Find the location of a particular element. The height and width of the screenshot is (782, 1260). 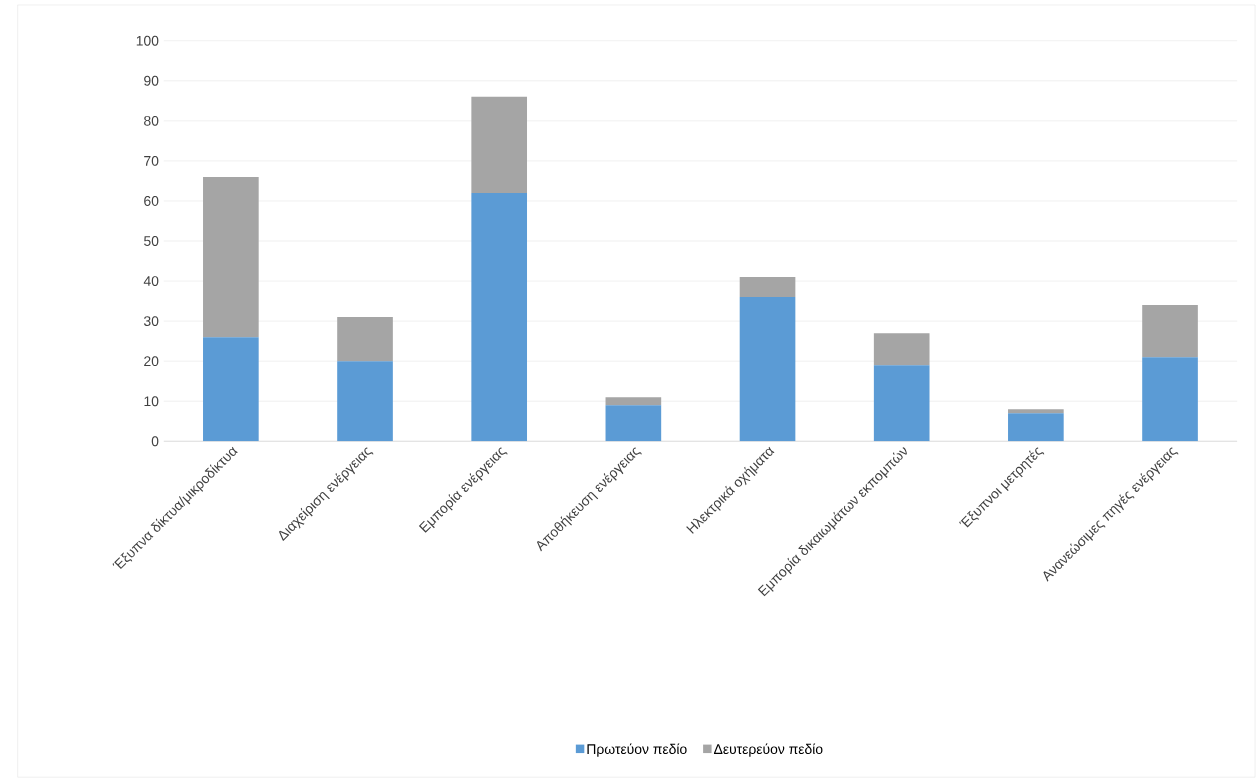

y-tick-label: 80 is located at coordinates (151, 120).